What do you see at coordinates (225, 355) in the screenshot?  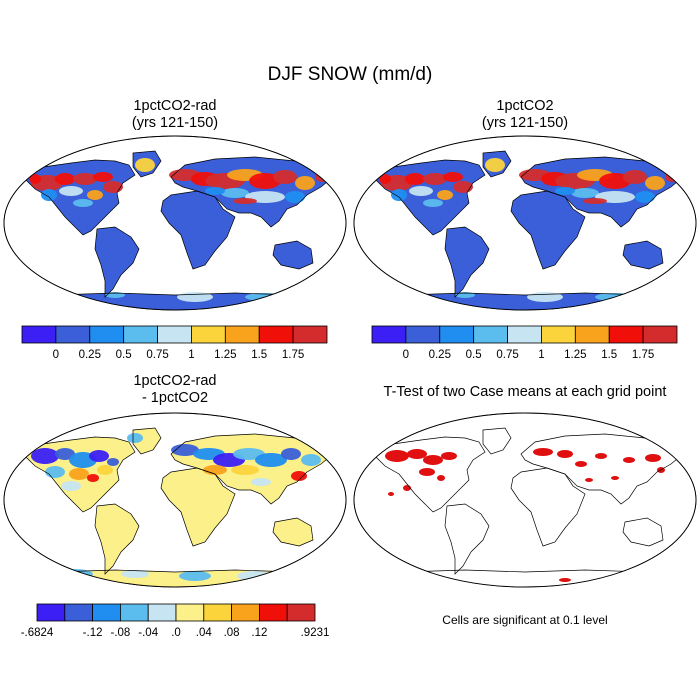 I see `panel-1-colorbar-tick-label: 1.25` at bounding box center [225, 355].